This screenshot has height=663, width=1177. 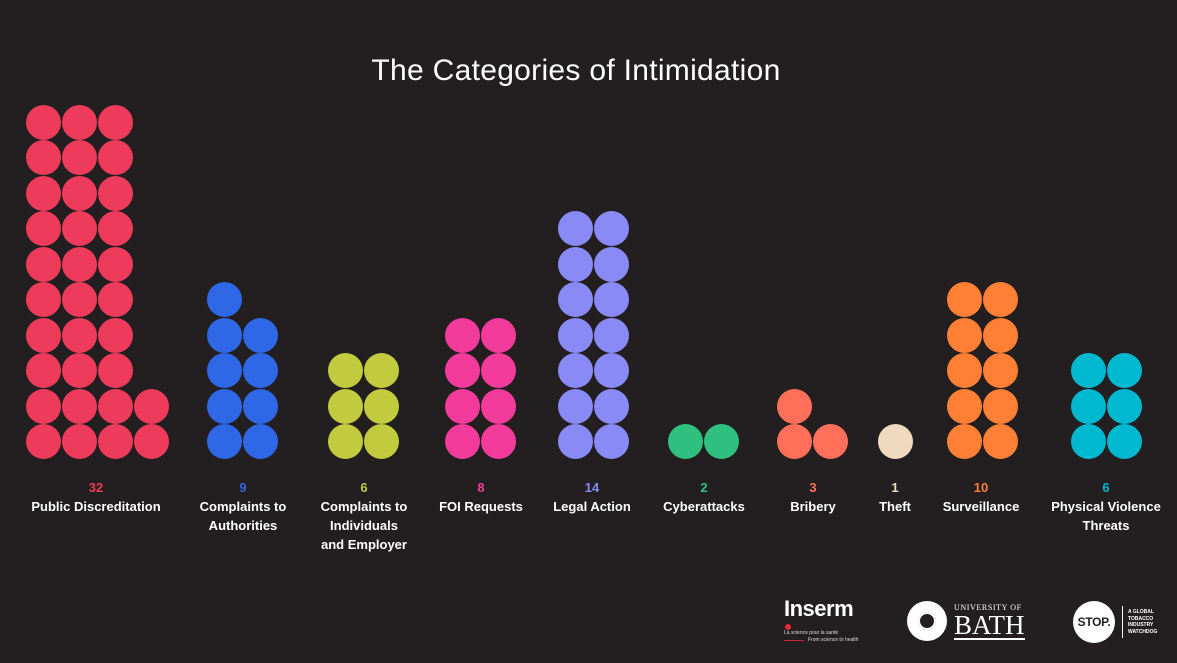 What do you see at coordinates (895, 497) in the screenshot?
I see `category-label: 1 Theft` at bounding box center [895, 497].